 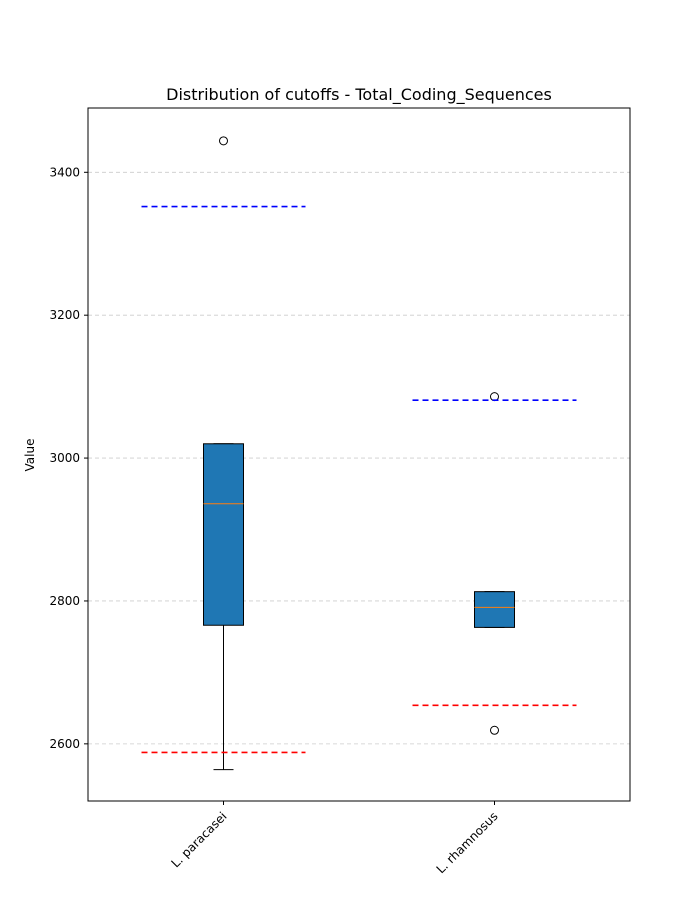 What do you see at coordinates (64, 172) in the screenshot?
I see `y-tick-label: 3400` at bounding box center [64, 172].